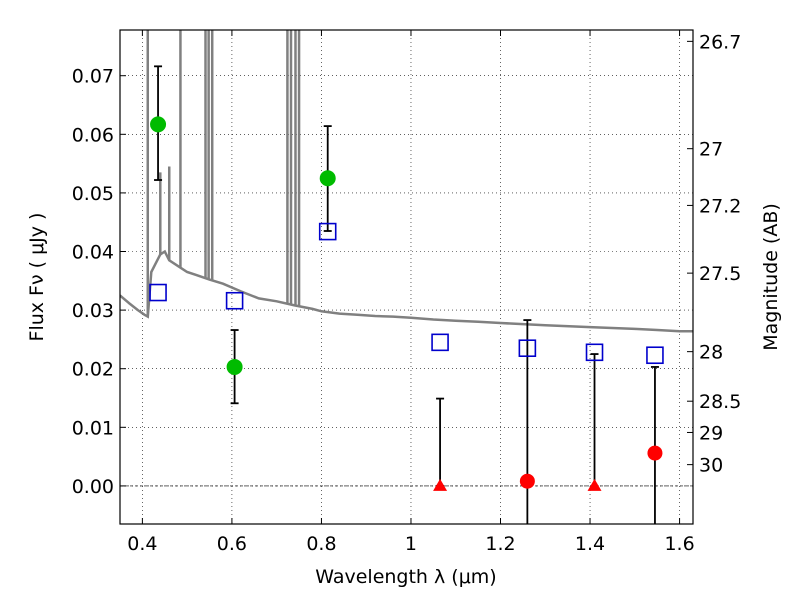 This screenshot has width=800, height=600. Describe the element at coordinates (500, 544) in the screenshot. I see `x-tick-label: 1.2` at that location.